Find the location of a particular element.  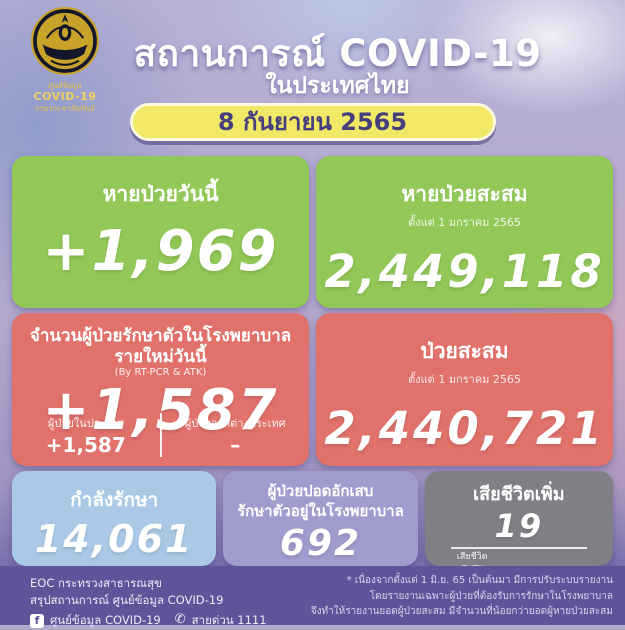

abroad-cases-value: – is located at coordinates (235, 444).